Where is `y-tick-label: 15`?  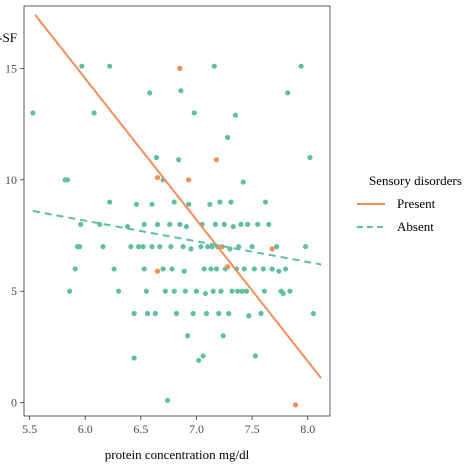
y-tick-label: 15 is located at coordinates (11, 68).